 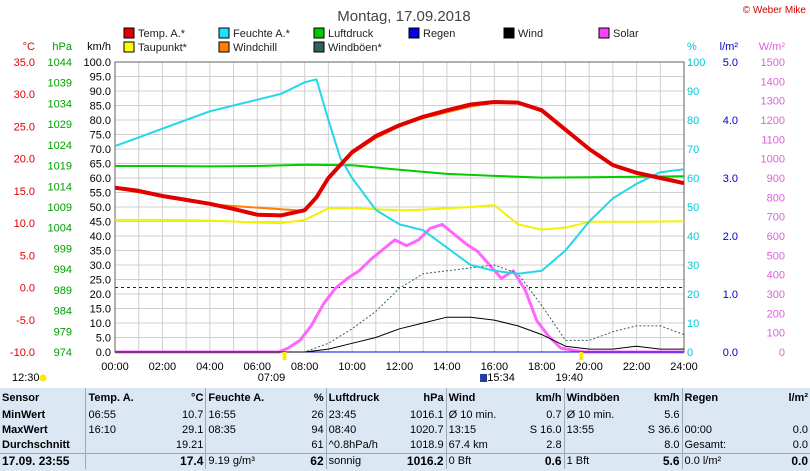 I want to click on rain-axis-tick: 3.0, so click(x=730, y=179).